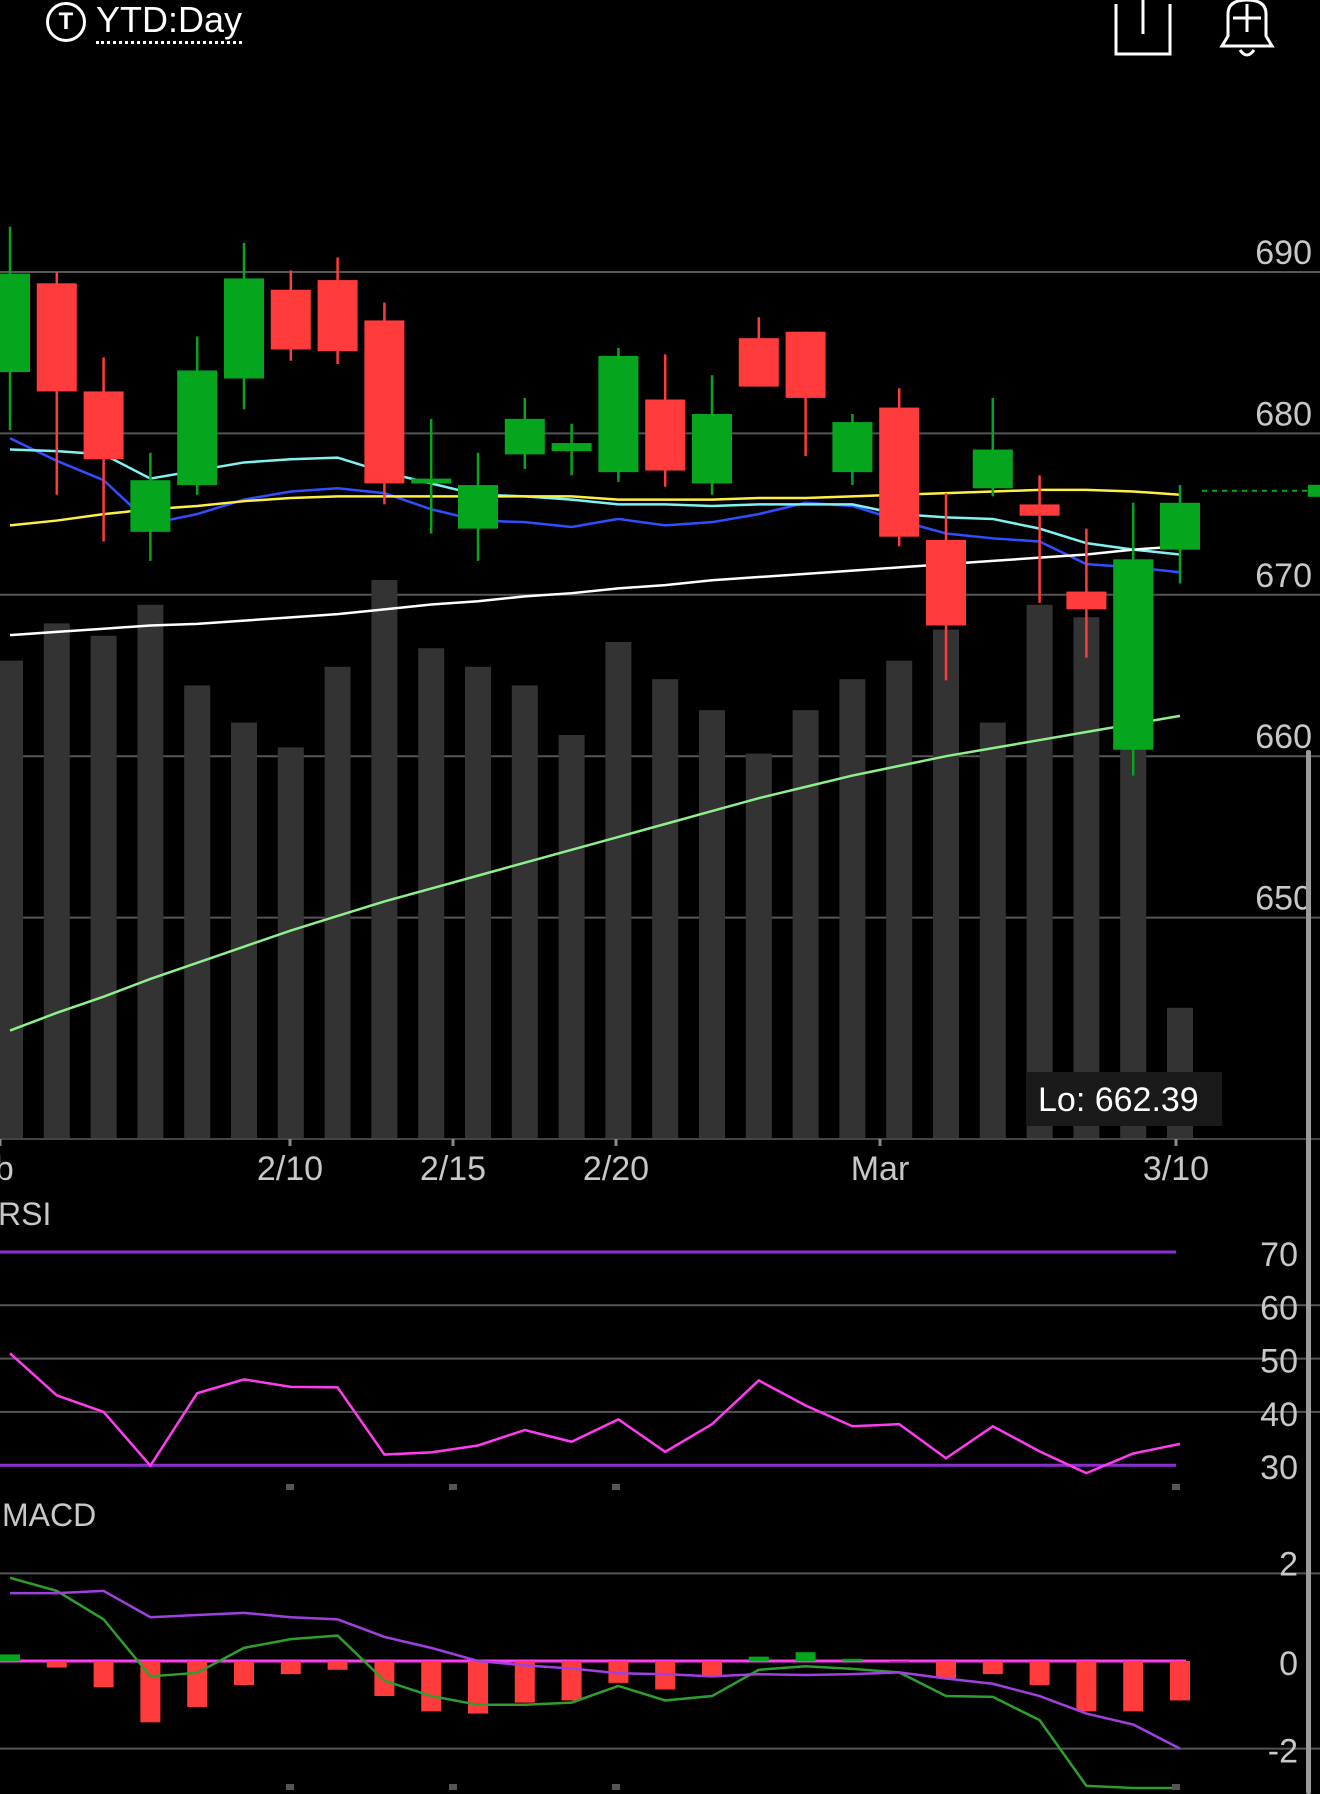 The width and height of the screenshot is (1320, 1794). I want to click on macd-line-macd, so click(594, 1683).